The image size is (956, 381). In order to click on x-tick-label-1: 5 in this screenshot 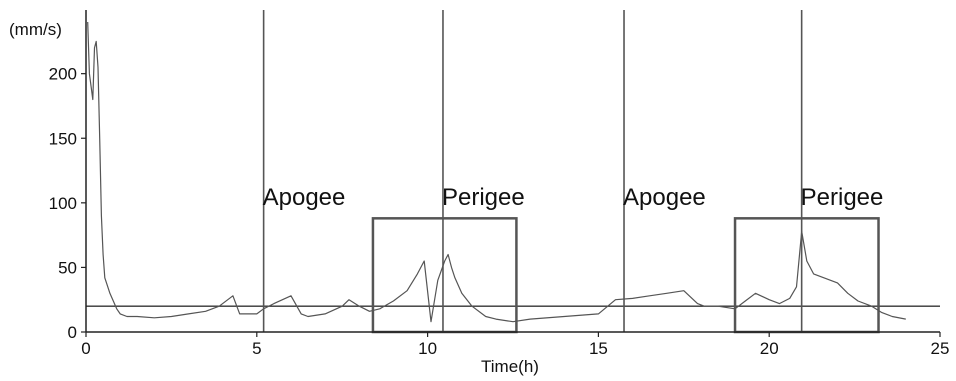, I will do `click(256, 348)`.